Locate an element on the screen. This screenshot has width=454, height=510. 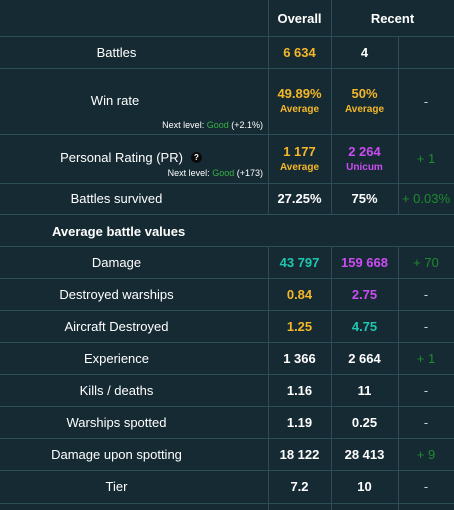
spotdmg-overall-value: 18 122 is located at coordinates (299, 454).